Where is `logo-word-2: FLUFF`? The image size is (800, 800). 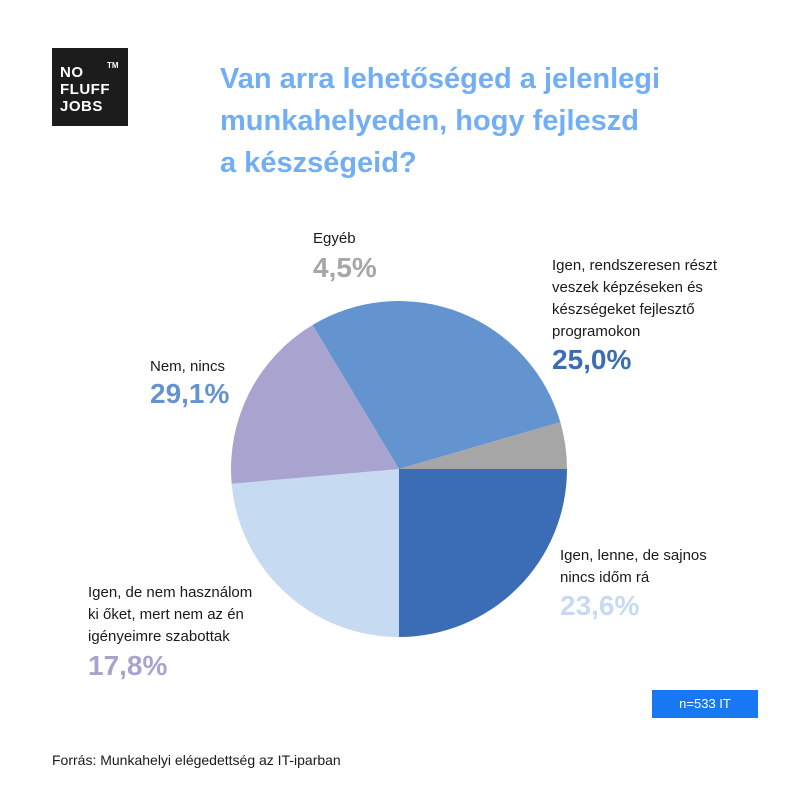 logo-word-2: FLUFF is located at coordinates (85, 89).